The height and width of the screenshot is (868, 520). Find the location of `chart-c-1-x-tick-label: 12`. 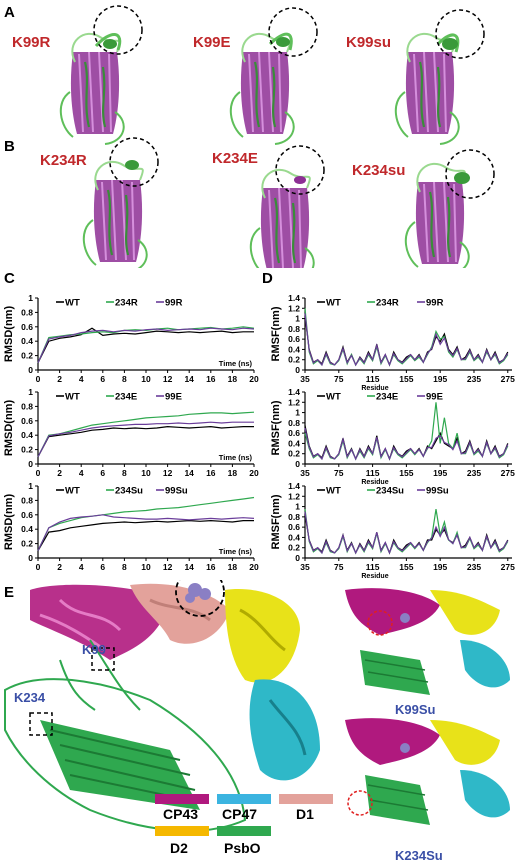

chart-c-1-x-tick-label: 12 is located at coordinates (168, 379).